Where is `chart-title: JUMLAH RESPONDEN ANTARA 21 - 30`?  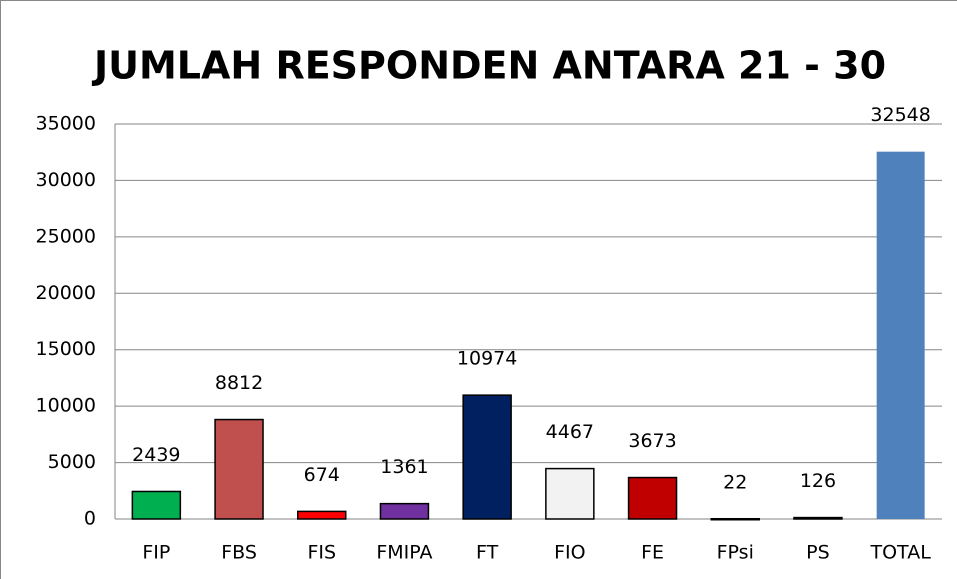 chart-title: JUMLAH RESPONDEN ANTARA 21 - 30 is located at coordinates (488, 66).